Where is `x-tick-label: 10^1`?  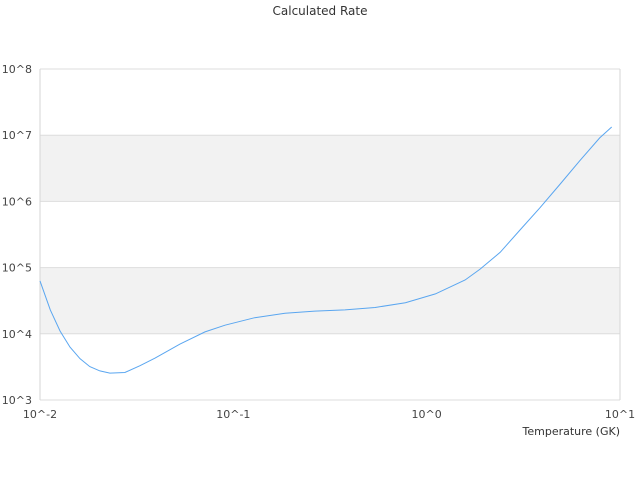
x-tick-label: 10^1 is located at coordinates (620, 414).